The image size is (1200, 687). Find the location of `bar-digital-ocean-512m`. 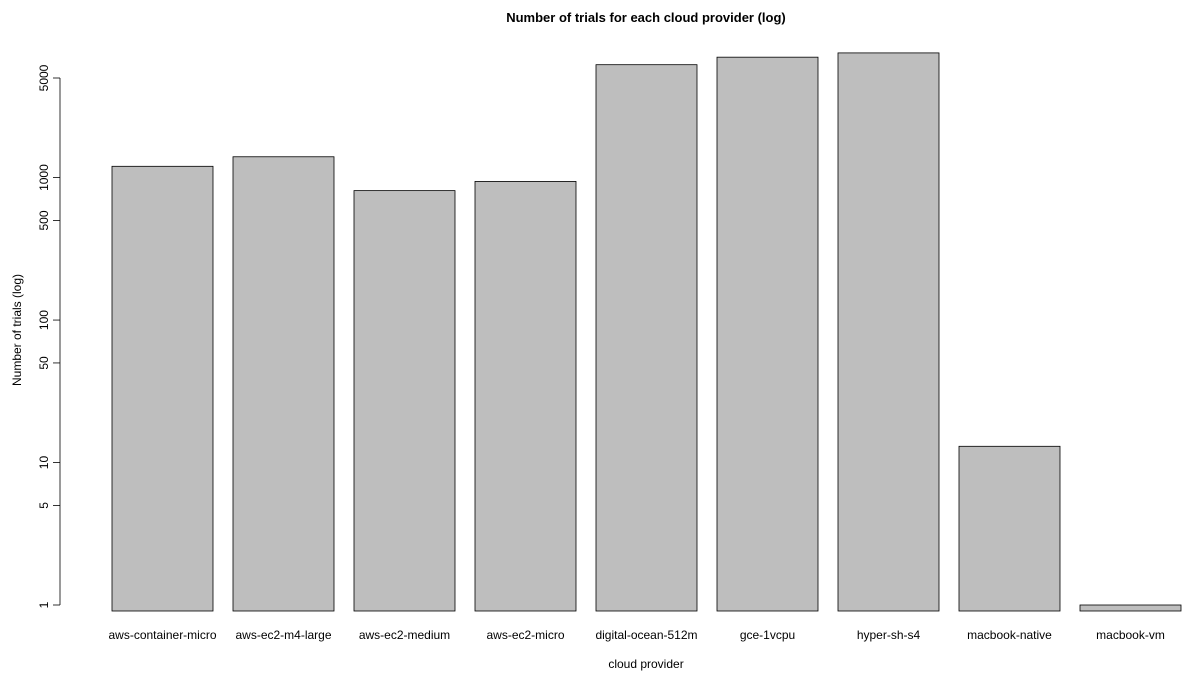

bar-digital-ocean-512m is located at coordinates (646, 338).